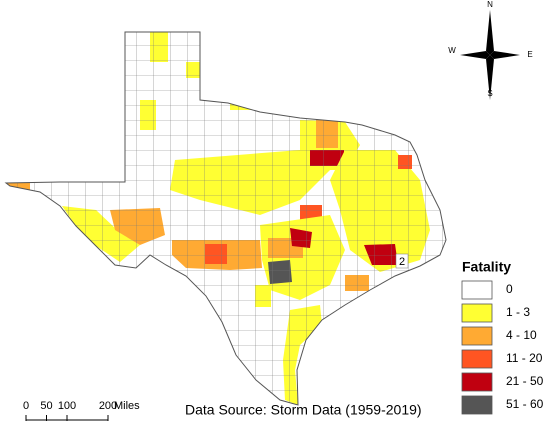 The image size is (550, 427). I want to click on scale-unit: Miles, so click(127, 406).